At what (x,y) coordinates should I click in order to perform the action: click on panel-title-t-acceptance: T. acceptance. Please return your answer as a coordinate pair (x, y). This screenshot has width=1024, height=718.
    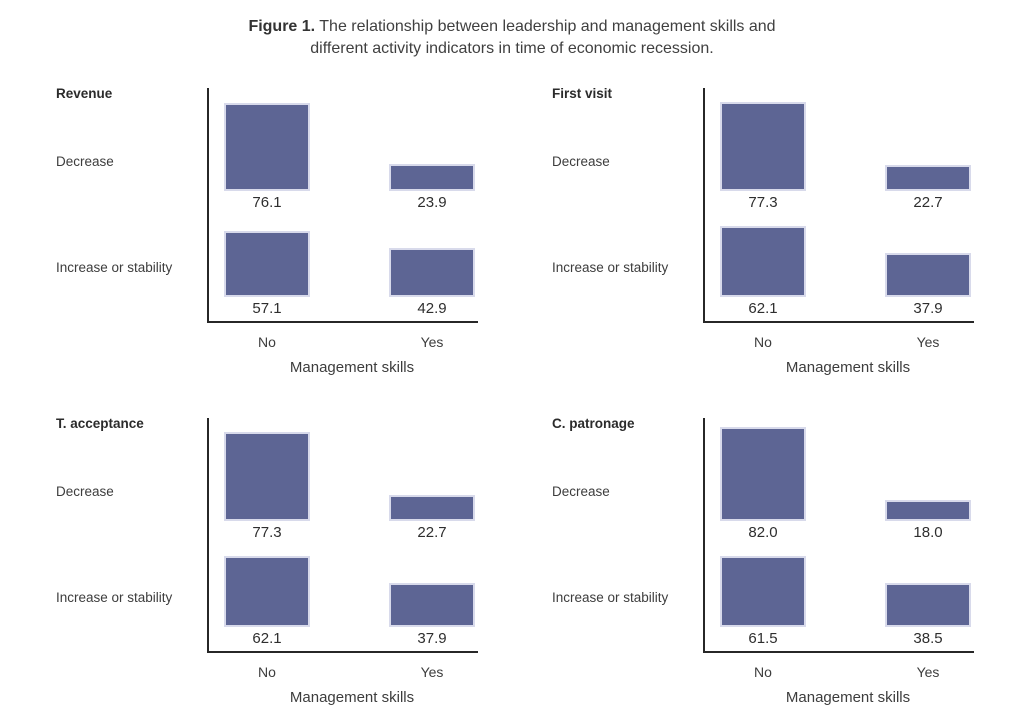
    Looking at the image, I should click on (100, 423).